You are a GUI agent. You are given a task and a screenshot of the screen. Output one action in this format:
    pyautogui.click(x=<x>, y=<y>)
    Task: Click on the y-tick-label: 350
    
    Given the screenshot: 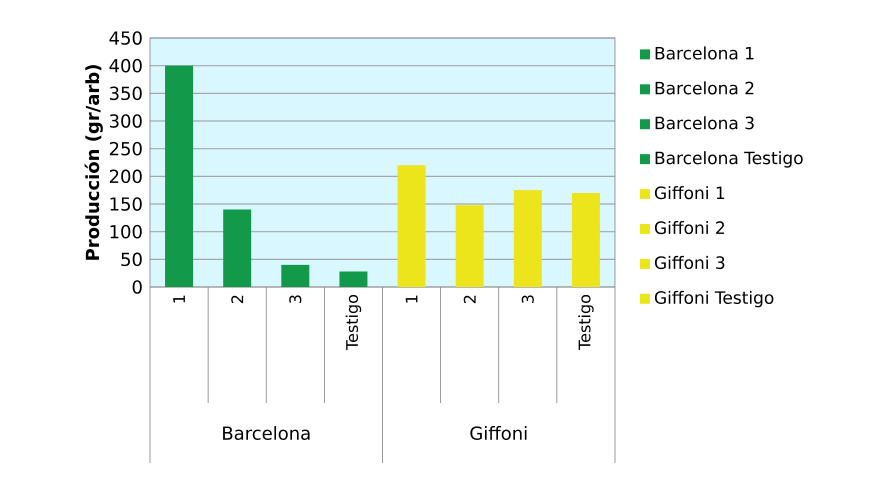 What is the action you would take?
    pyautogui.click(x=126, y=93)
    